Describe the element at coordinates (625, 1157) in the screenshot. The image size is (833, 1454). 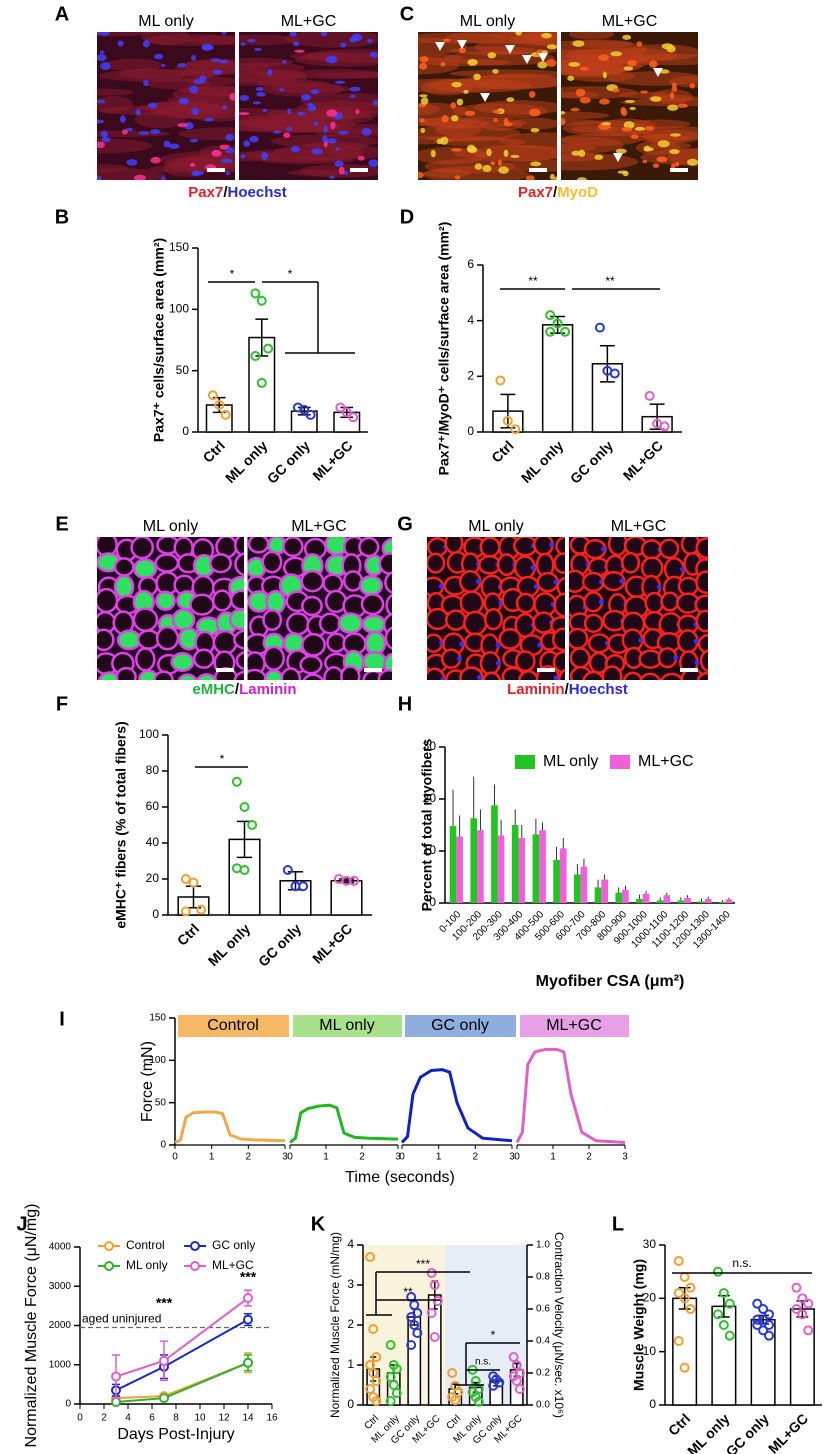
I see `x-tick-label: 3` at that location.